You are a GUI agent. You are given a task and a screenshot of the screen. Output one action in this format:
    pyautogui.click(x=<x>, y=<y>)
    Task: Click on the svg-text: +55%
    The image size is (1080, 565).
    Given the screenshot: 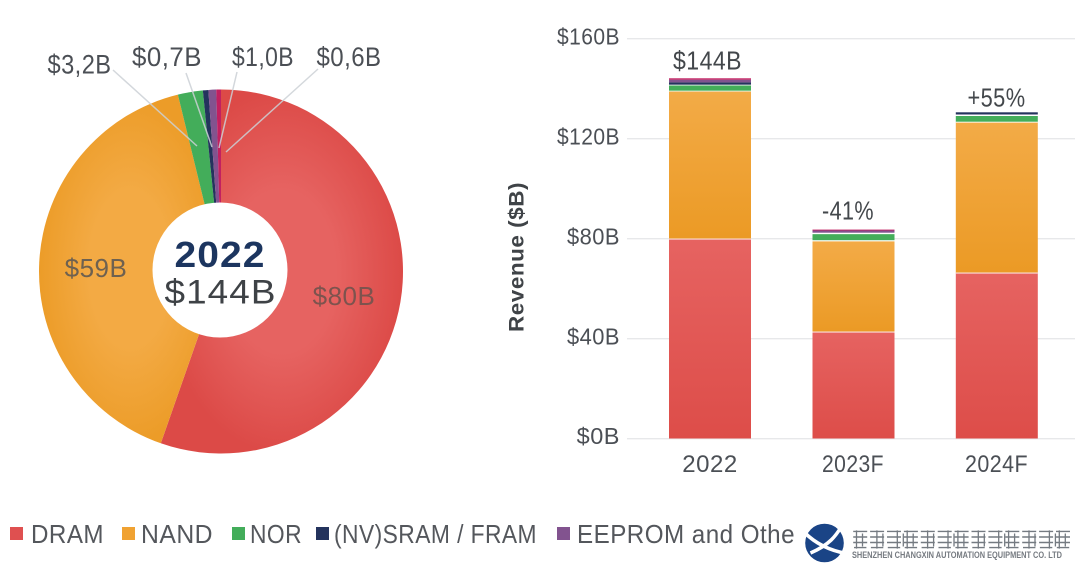 What is the action you would take?
    pyautogui.click(x=997, y=98)
    